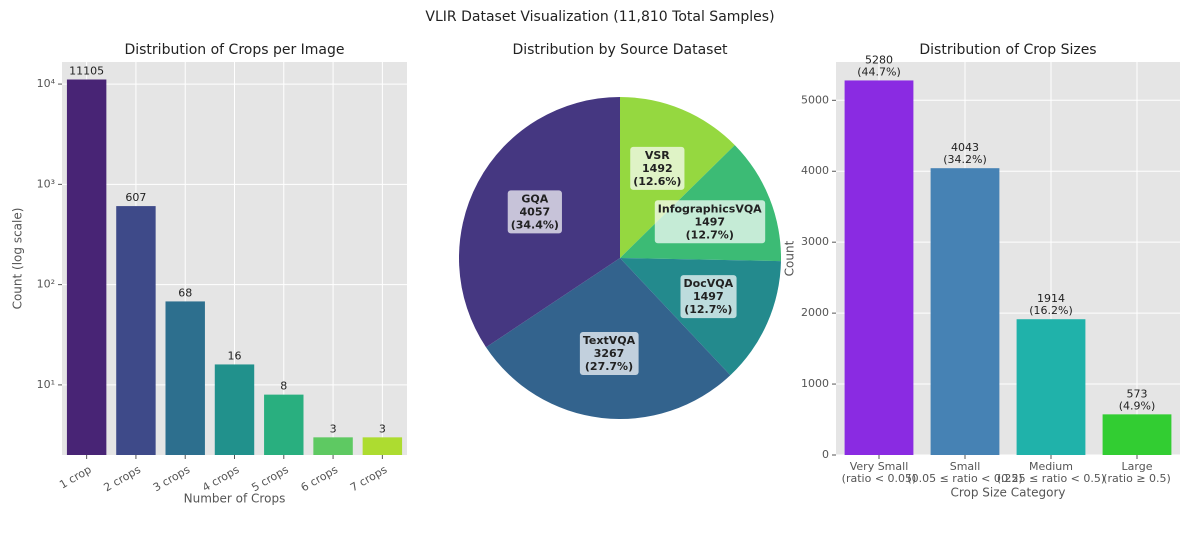  I want to click on percent-label: (16.2%), so click(1051, 310).